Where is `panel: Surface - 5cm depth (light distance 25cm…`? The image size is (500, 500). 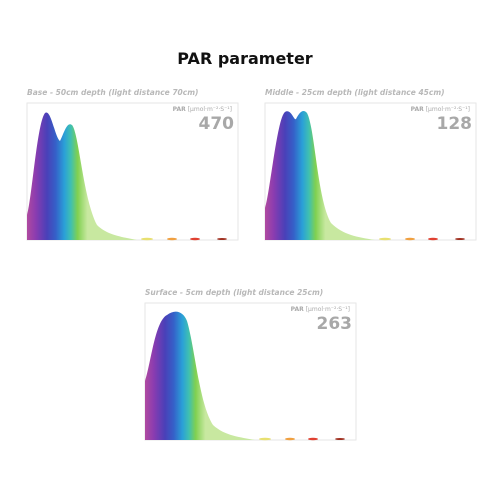 panel: Surface - 5cm depth (light distance 25cm… is located at coordinates (250, 364).